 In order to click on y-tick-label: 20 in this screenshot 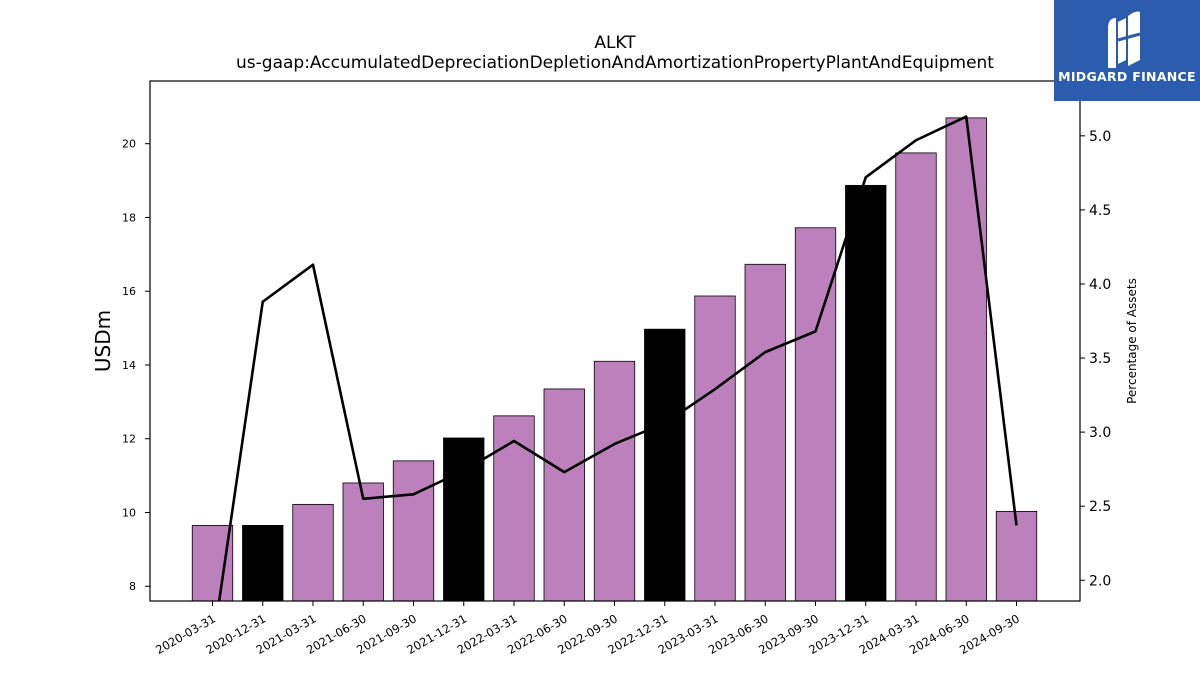, I will do `click(129, 144)`.